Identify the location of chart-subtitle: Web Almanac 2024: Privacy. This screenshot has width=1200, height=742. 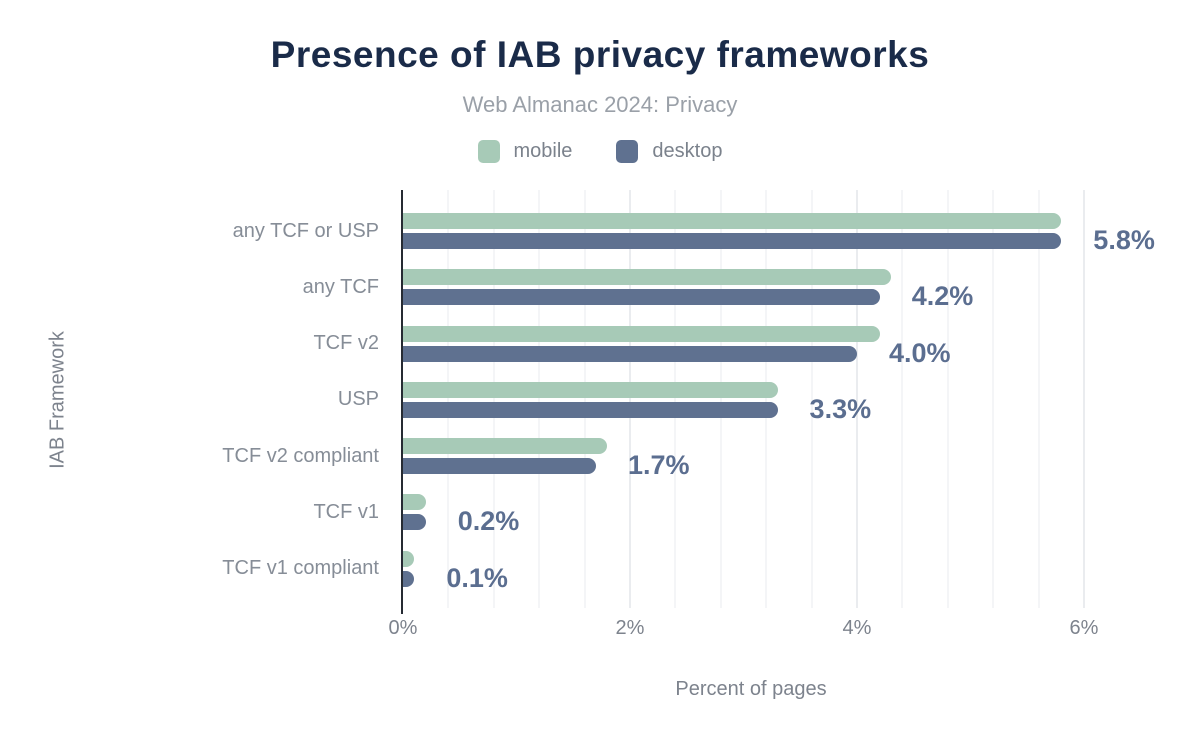
(600, 104).